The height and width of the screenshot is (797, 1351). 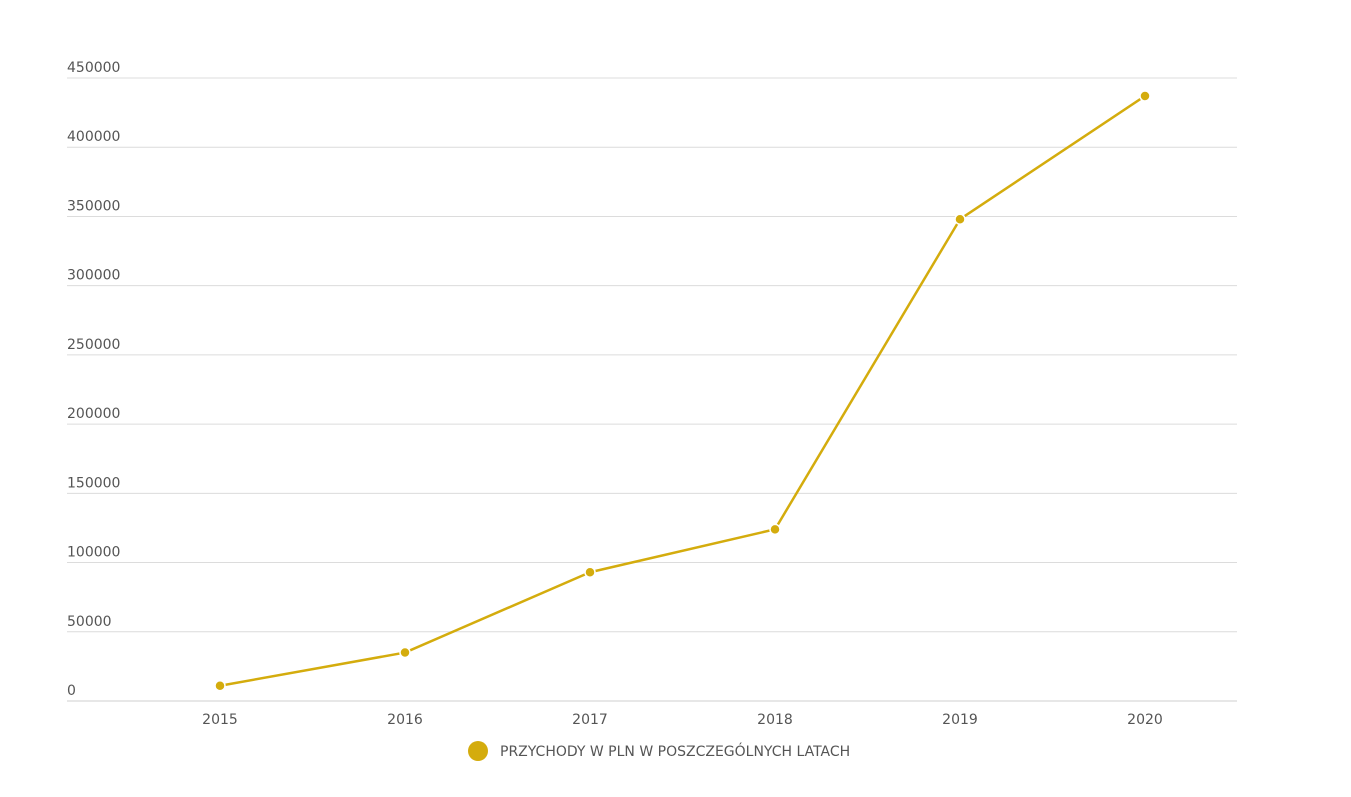 I want to click on x-tick-label: 2015, so click(x=220, y=720).